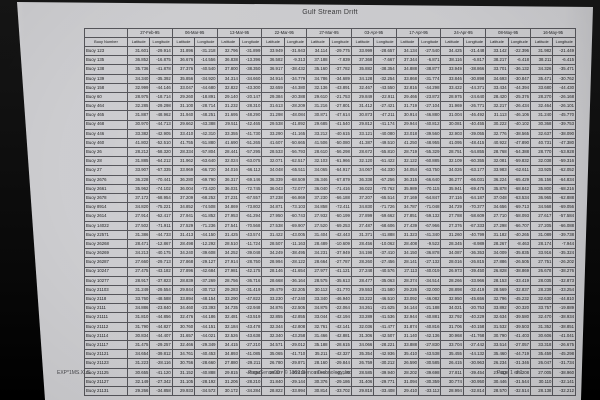 The image size is (600, 400). Describe the element at coordinates (564, 207) in the screenshot. I see `longitude-cell: -69.056` at that location.